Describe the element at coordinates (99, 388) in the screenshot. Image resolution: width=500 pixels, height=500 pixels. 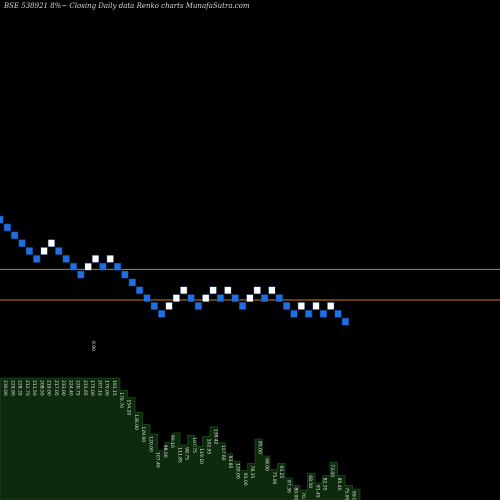
I see `value-label: 207.10` at that location.